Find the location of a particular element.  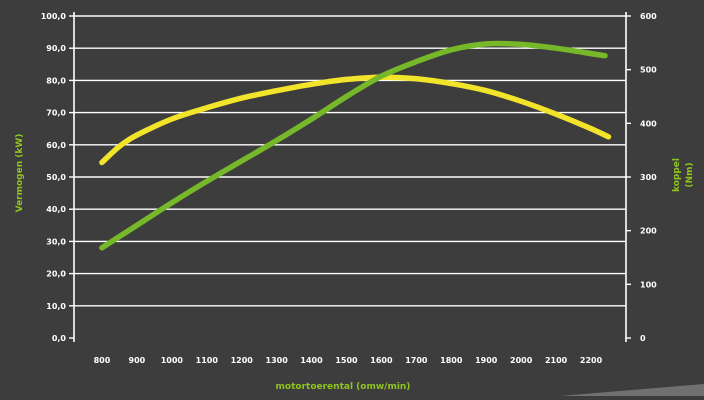

x-tick-label: 2200 is located at coordinates (591, 360).